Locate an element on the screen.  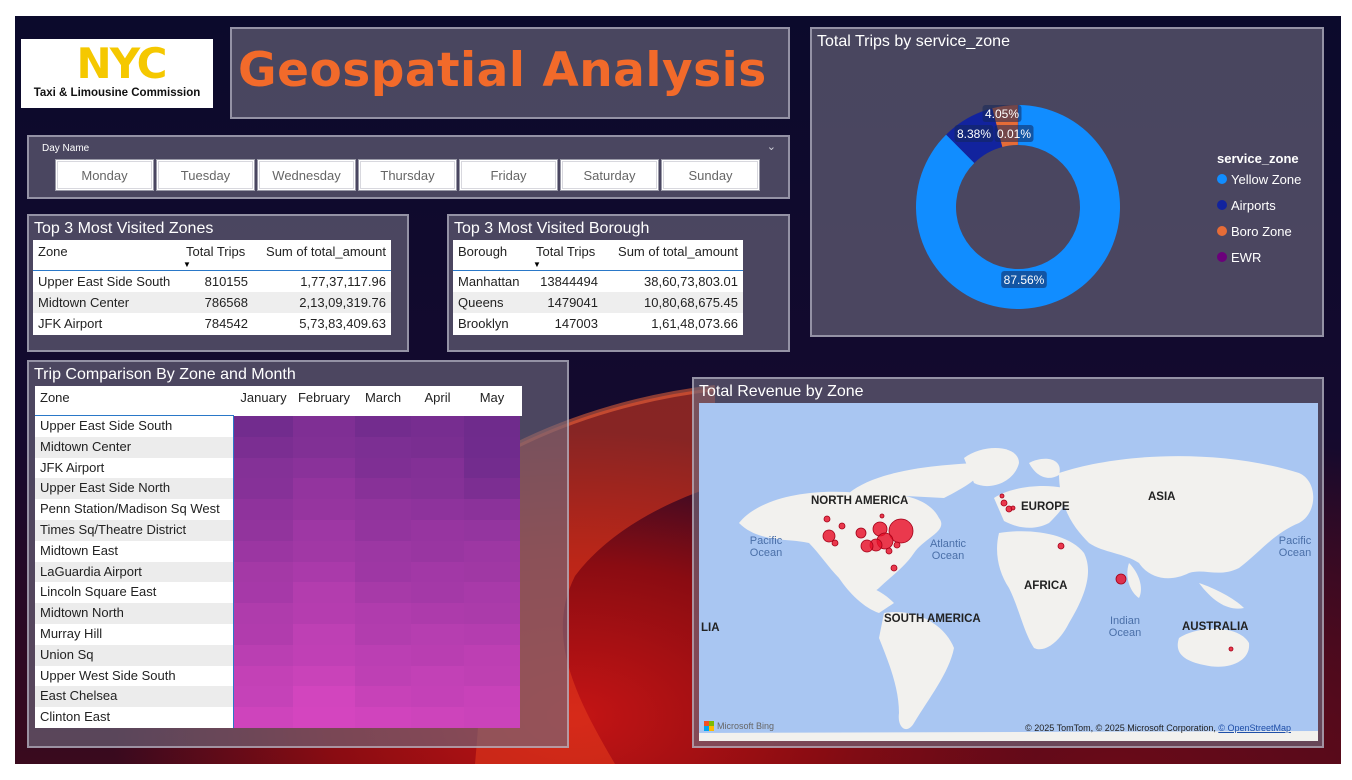
day-button-saturday: Saturday is located at coordinates (609, 175).